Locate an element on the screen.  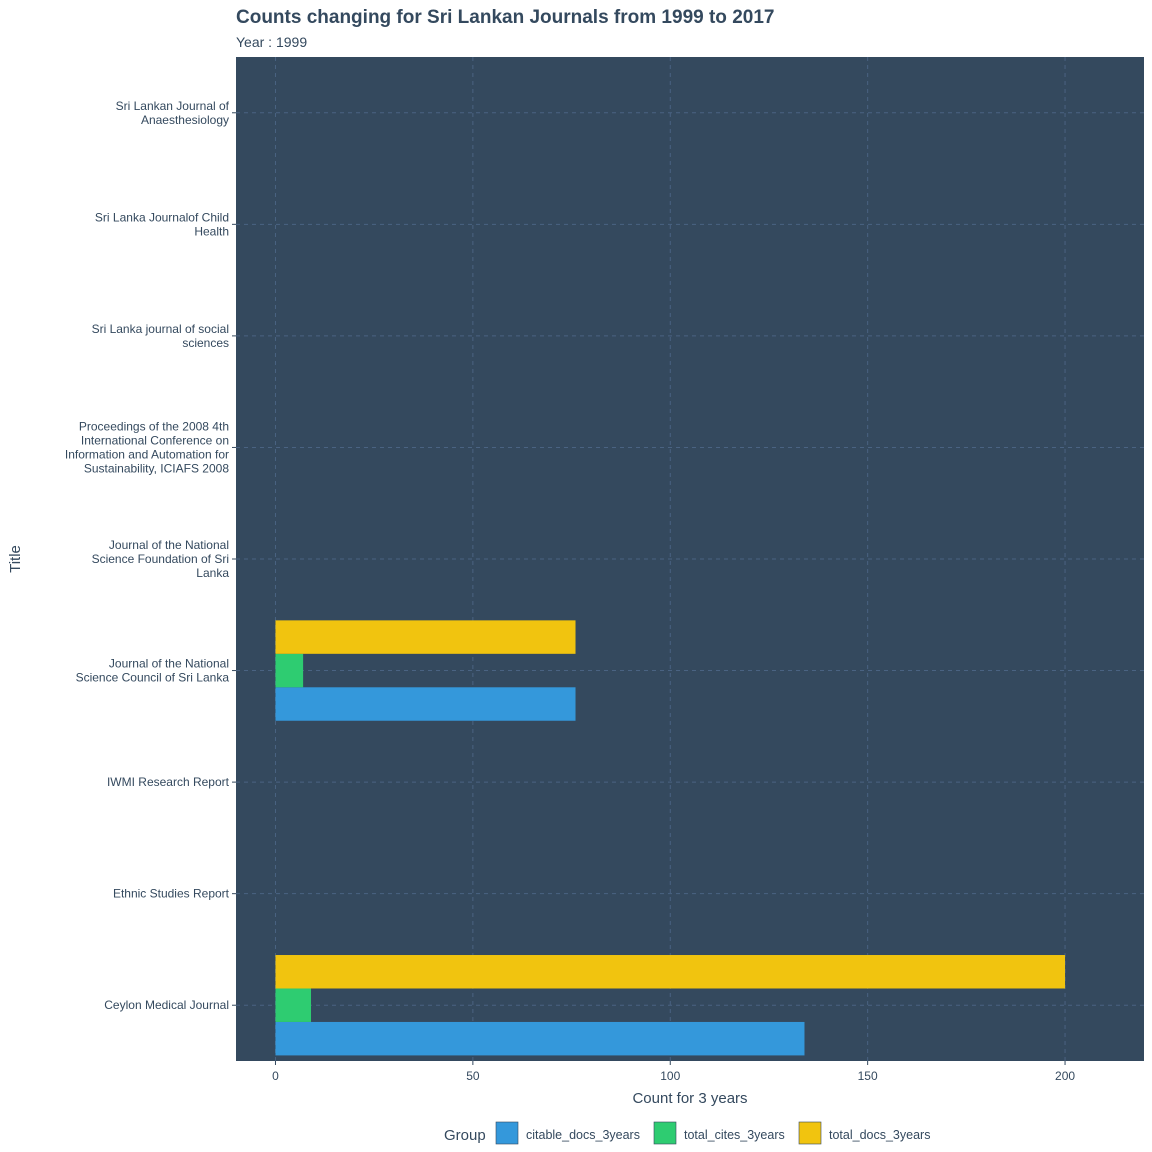
chart-subtitle: Year : 1999 is located at coordinates (271, 42).